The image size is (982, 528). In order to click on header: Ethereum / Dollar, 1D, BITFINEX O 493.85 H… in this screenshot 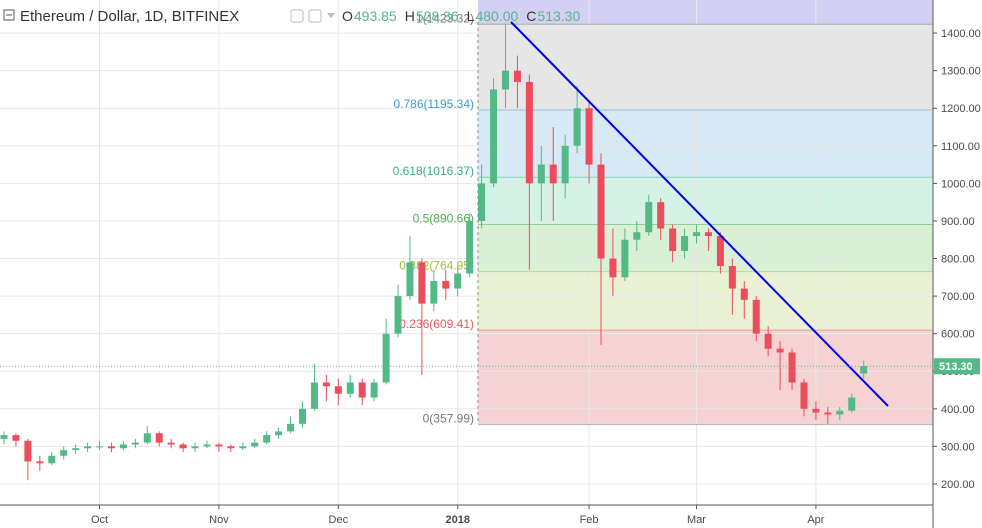, I will do `click(291, 16)`.